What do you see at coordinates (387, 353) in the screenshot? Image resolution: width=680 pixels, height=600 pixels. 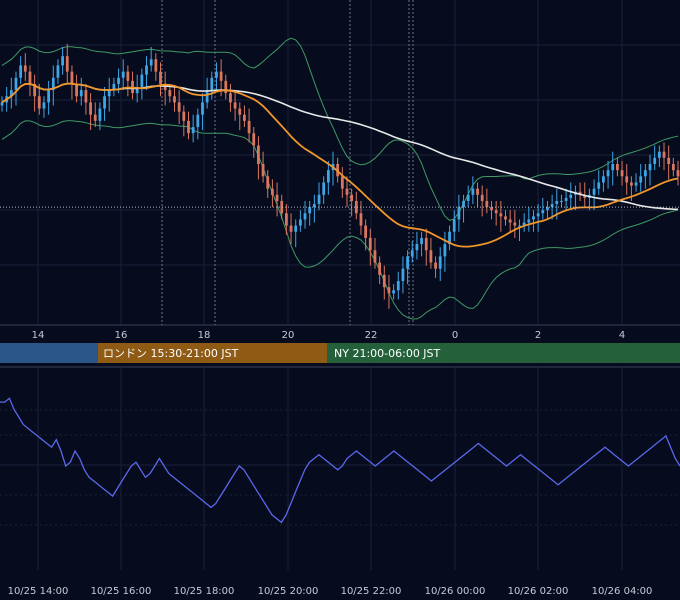 I see `session-ny-label: NY 21:00-06:00 JST` at bounding box center [387, 353].